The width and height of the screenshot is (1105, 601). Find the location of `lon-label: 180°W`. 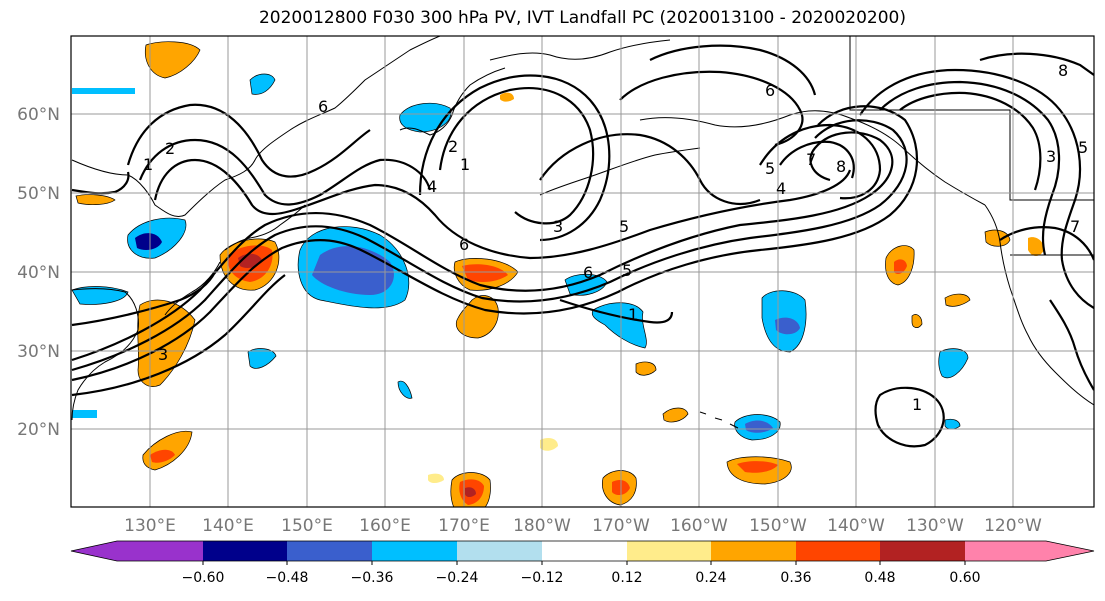

lon-label: 180°W is located at coordinates (542, 526).